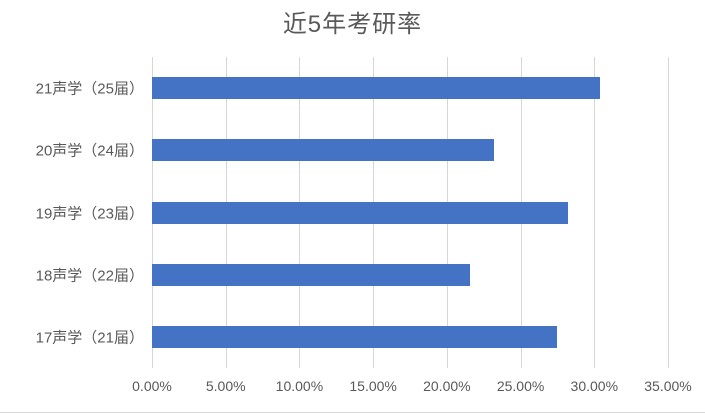 The image size is (705, 415). Describe the element at coordinates (299, 386) in the screenshot. I see `x-axis-label: 10.00%` at that location.